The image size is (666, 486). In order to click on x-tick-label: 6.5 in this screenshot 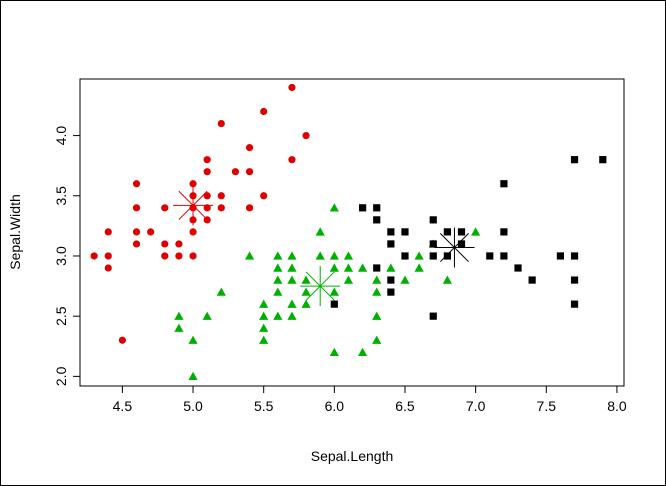, I will do `click(405, 406)`.